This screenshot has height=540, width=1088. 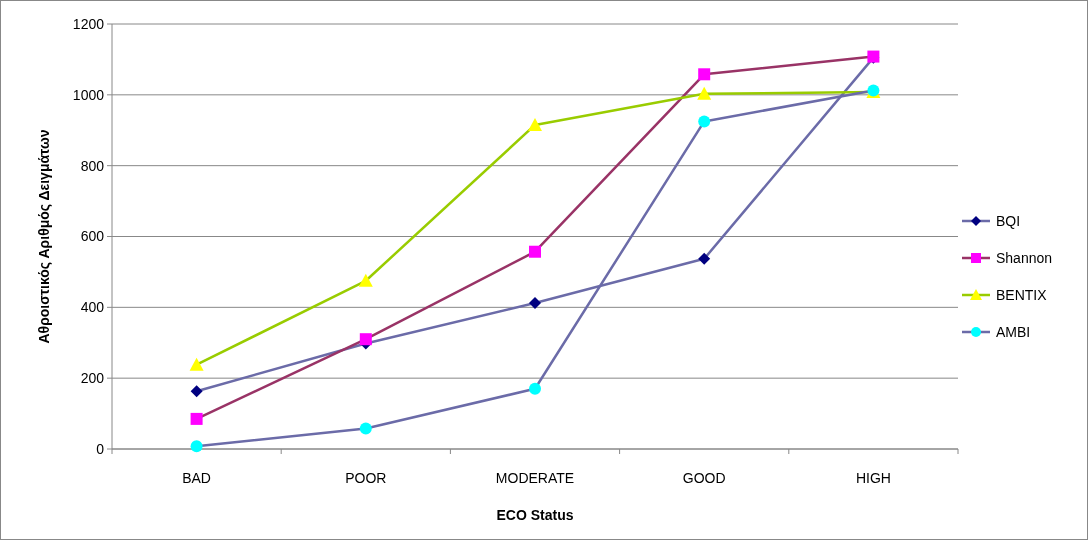 I want to click on x-tick-label: BAD, so click(x=196, y=478).